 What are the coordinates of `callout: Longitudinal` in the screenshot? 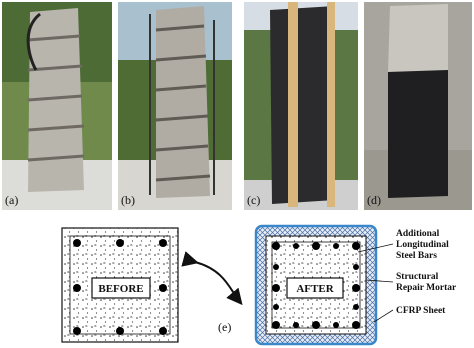 It's located at (422, 245).